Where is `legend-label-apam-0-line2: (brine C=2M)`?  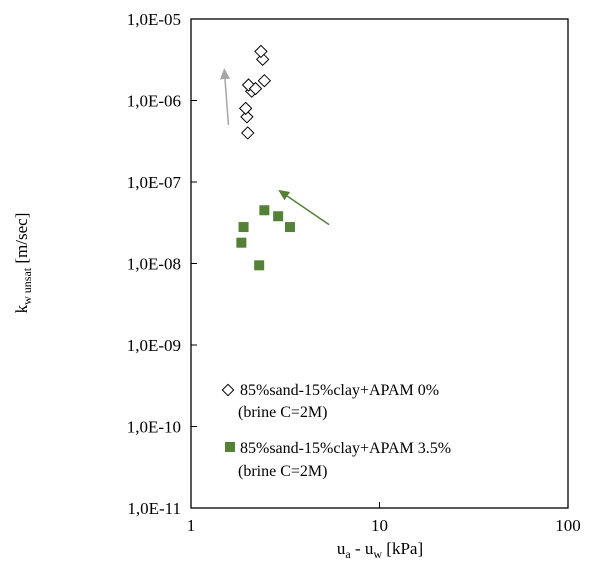 legend-label-apam-0-line2: (brine C=2M) is located at coordinates (282, 412).